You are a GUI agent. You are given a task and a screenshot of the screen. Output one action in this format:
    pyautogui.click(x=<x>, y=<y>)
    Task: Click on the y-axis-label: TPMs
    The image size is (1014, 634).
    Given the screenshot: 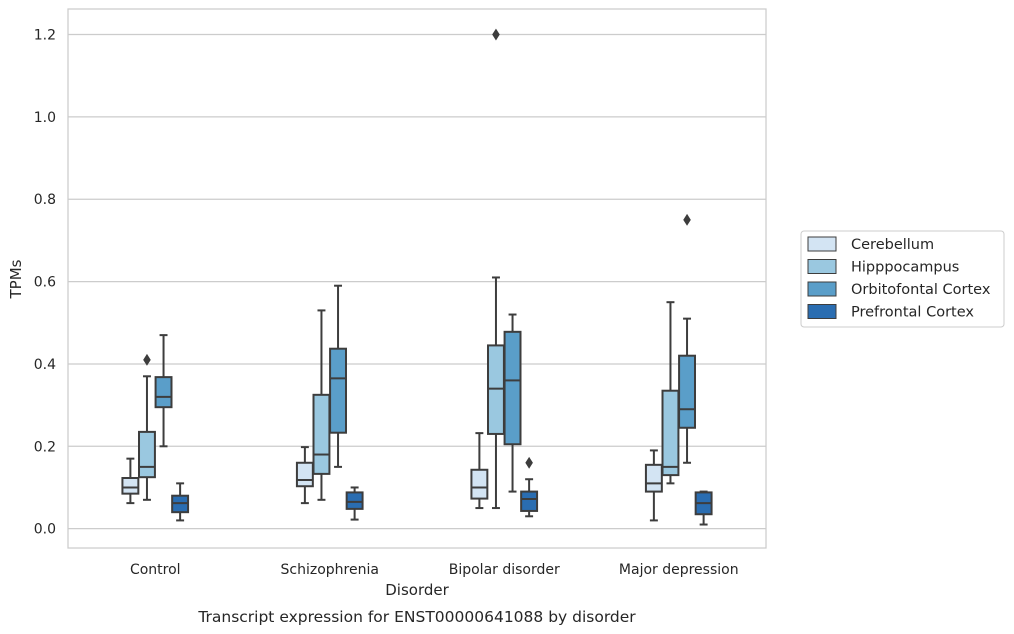 What is the action you would take?
    pyautogui.click(x=16, y=279)
    